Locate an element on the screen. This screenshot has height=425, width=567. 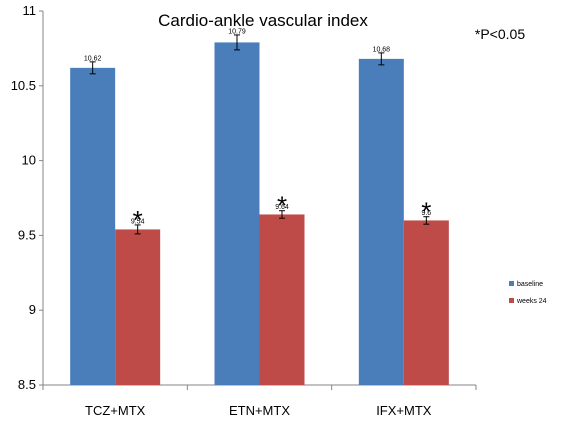
y-tick-label: 10.5 is located at coordinates (23, 85).